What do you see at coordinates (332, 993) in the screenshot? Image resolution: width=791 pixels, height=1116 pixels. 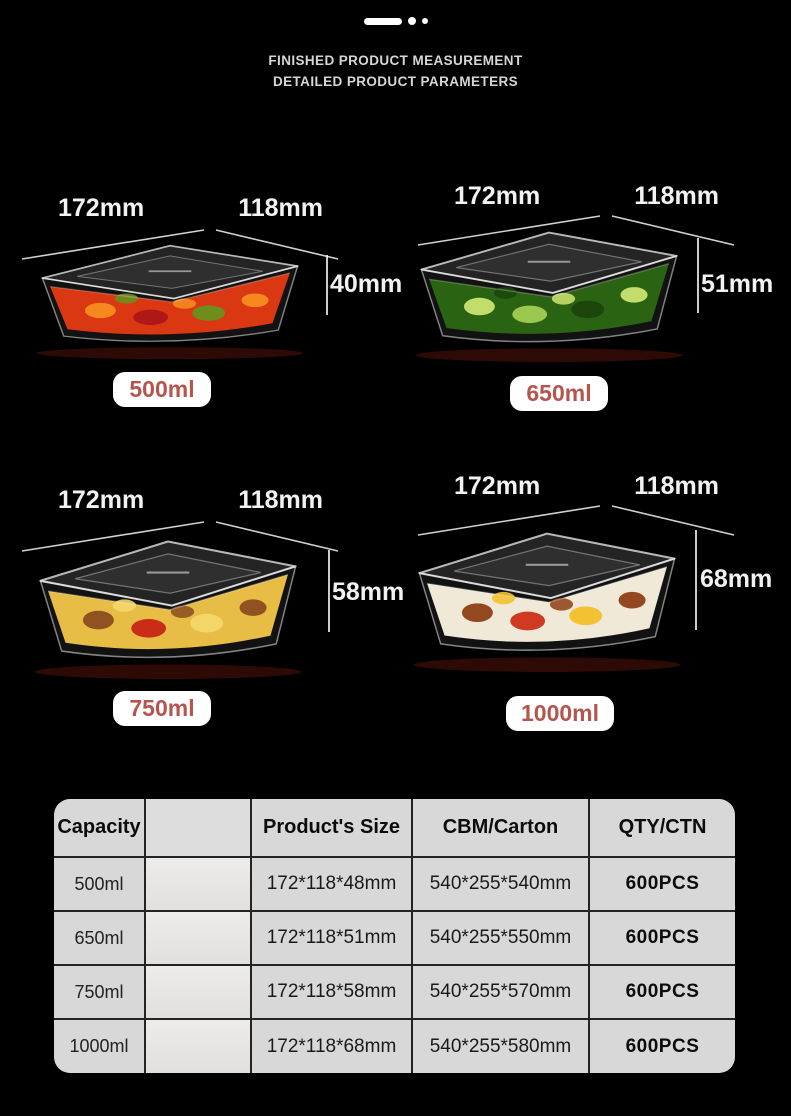 I see `table-cell: 172*118*58mm` at bounding box center [332, 993].